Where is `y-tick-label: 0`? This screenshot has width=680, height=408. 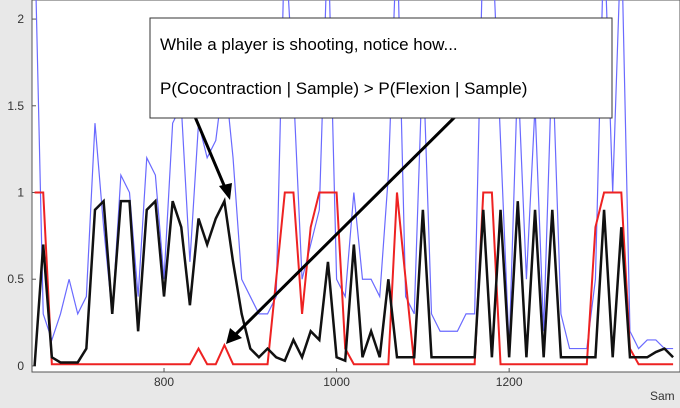 y-tick-label: 0 is located at coordinates (20, 366).